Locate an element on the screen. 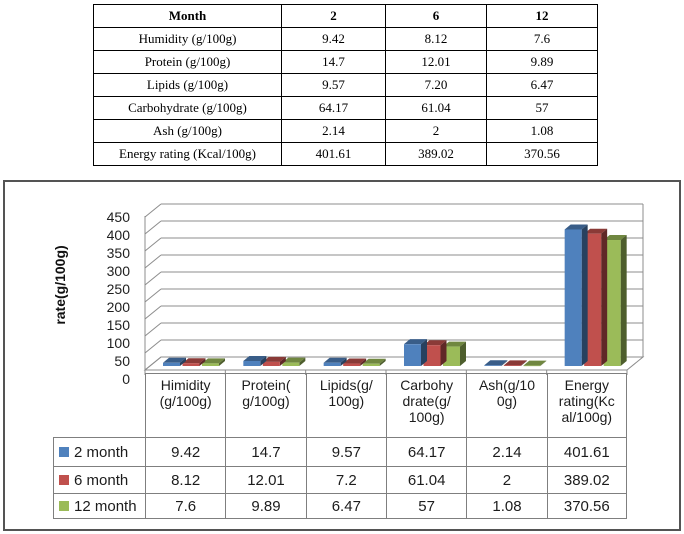  legend-label: 2 month is located at coordinates (101, 452).